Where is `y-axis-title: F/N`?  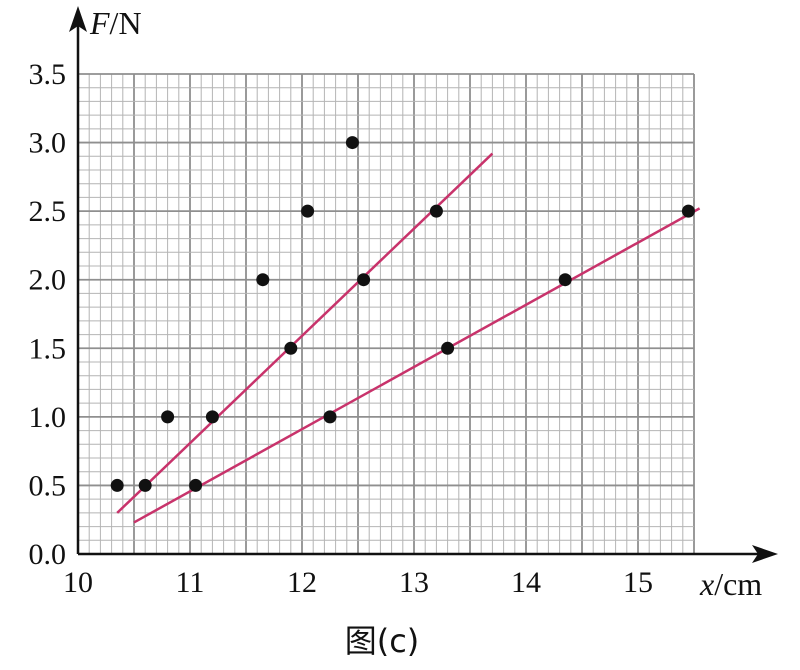
y-axis-title: F/N is located at coordinates (115, 23).